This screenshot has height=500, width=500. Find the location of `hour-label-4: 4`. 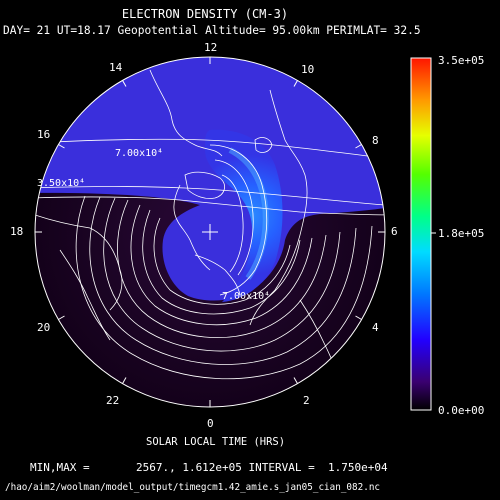

hour-label-4: 4 is located at coordinates (375, 327).